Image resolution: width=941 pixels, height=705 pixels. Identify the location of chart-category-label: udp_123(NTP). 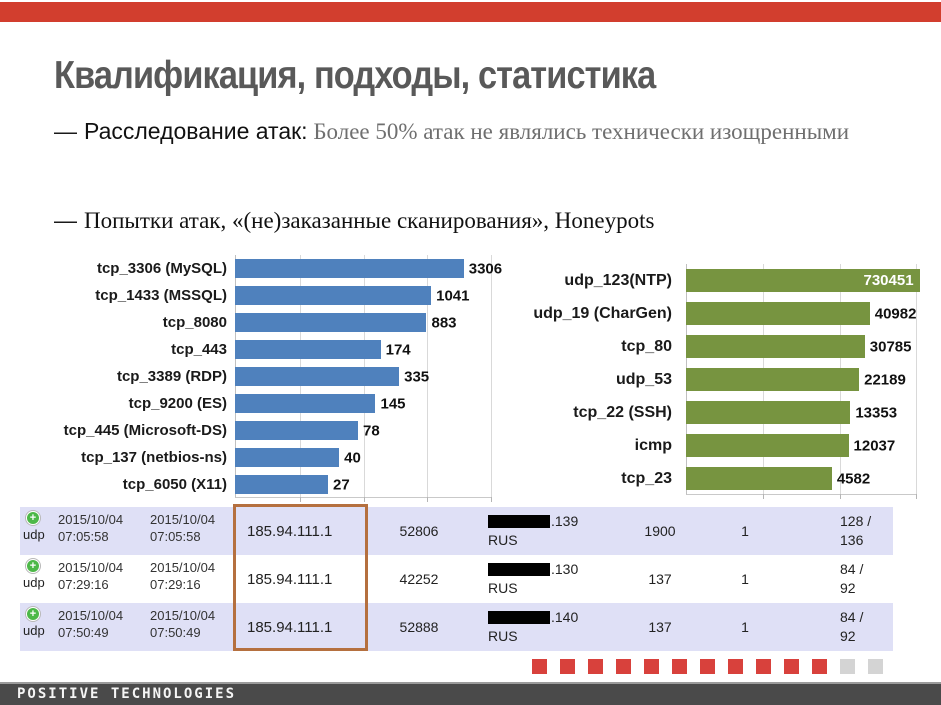
(618, 280).